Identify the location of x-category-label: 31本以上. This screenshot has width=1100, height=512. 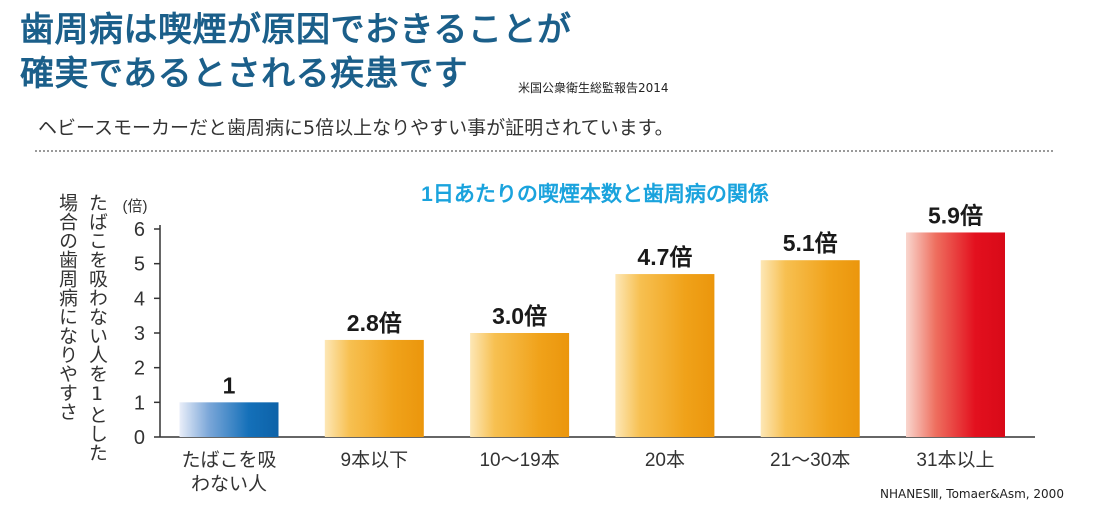
(955, 460).